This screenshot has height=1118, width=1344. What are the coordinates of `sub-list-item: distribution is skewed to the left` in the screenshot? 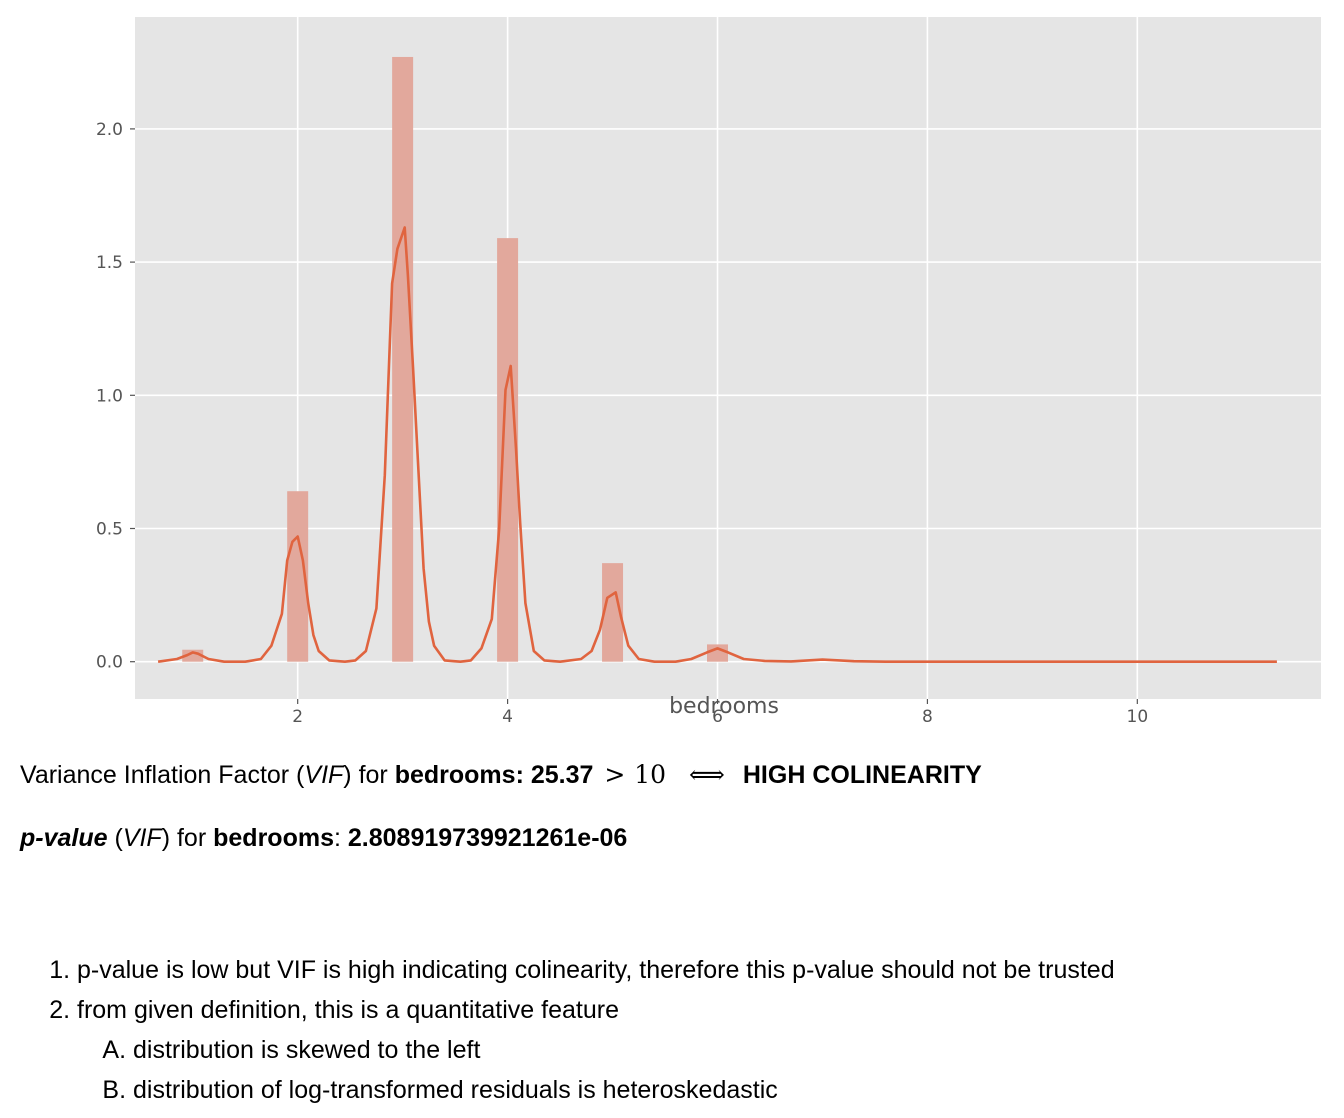 It's located at (624, 1050).